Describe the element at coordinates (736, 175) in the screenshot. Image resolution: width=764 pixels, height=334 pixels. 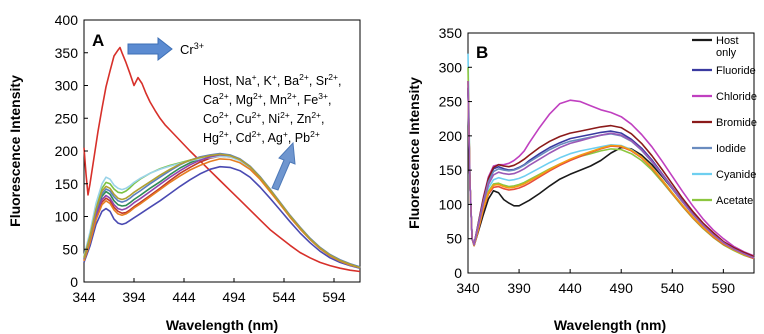
I see `legend-label: Cyanide` at that location.